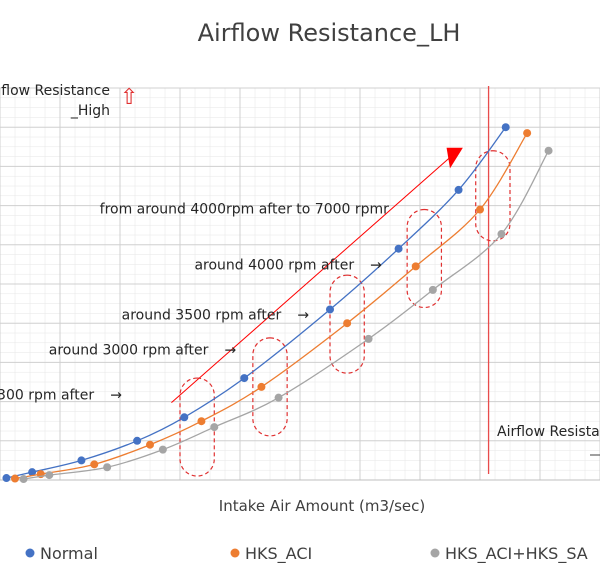 This screenshot has width=600, height=584. Describe the element at coordinates (516, 554) in the screenshot. I see `legend-label: HKS_ACI+HKS_SA` at that location.